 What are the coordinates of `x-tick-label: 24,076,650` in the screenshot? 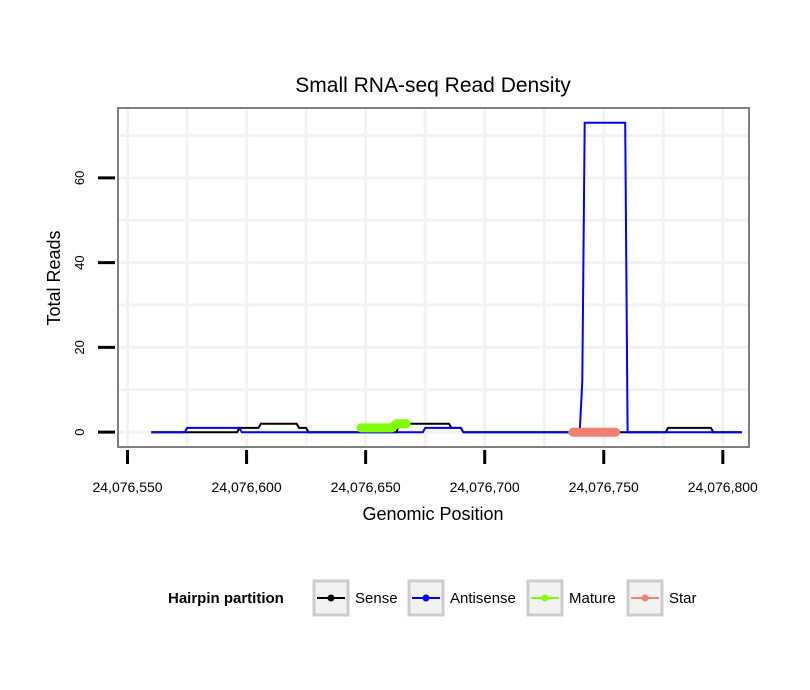 It's located at (366, 487).